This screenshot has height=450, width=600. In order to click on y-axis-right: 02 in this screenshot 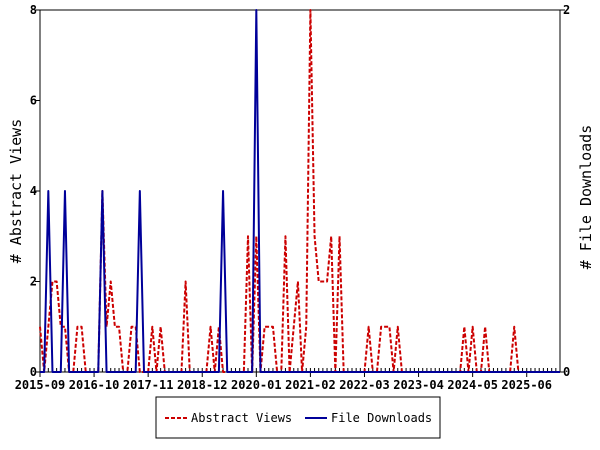, I will do `click(565, 191)`.